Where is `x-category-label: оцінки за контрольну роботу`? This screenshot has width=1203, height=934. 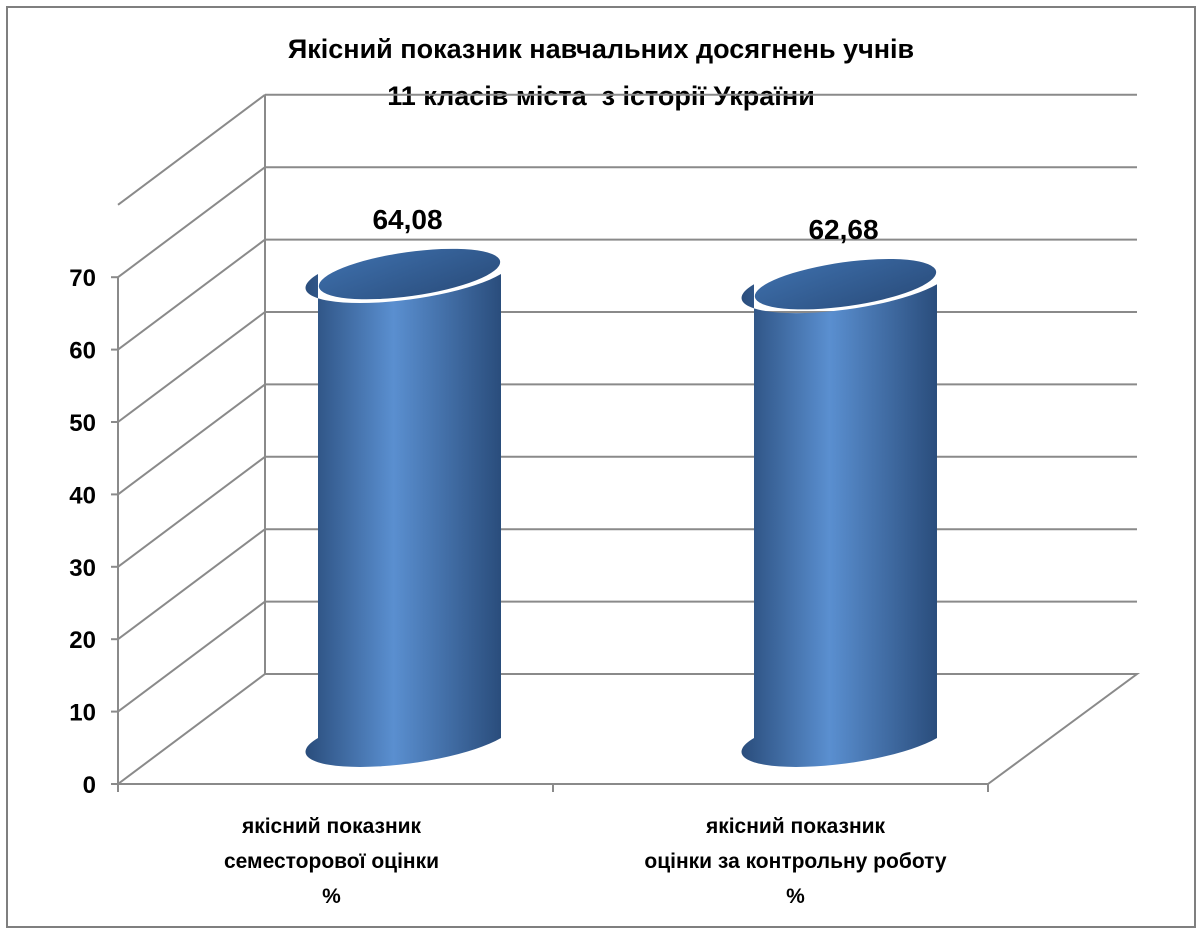
x-category-label: оцінки за контрольну роботу is located at coordinates (795, 861).